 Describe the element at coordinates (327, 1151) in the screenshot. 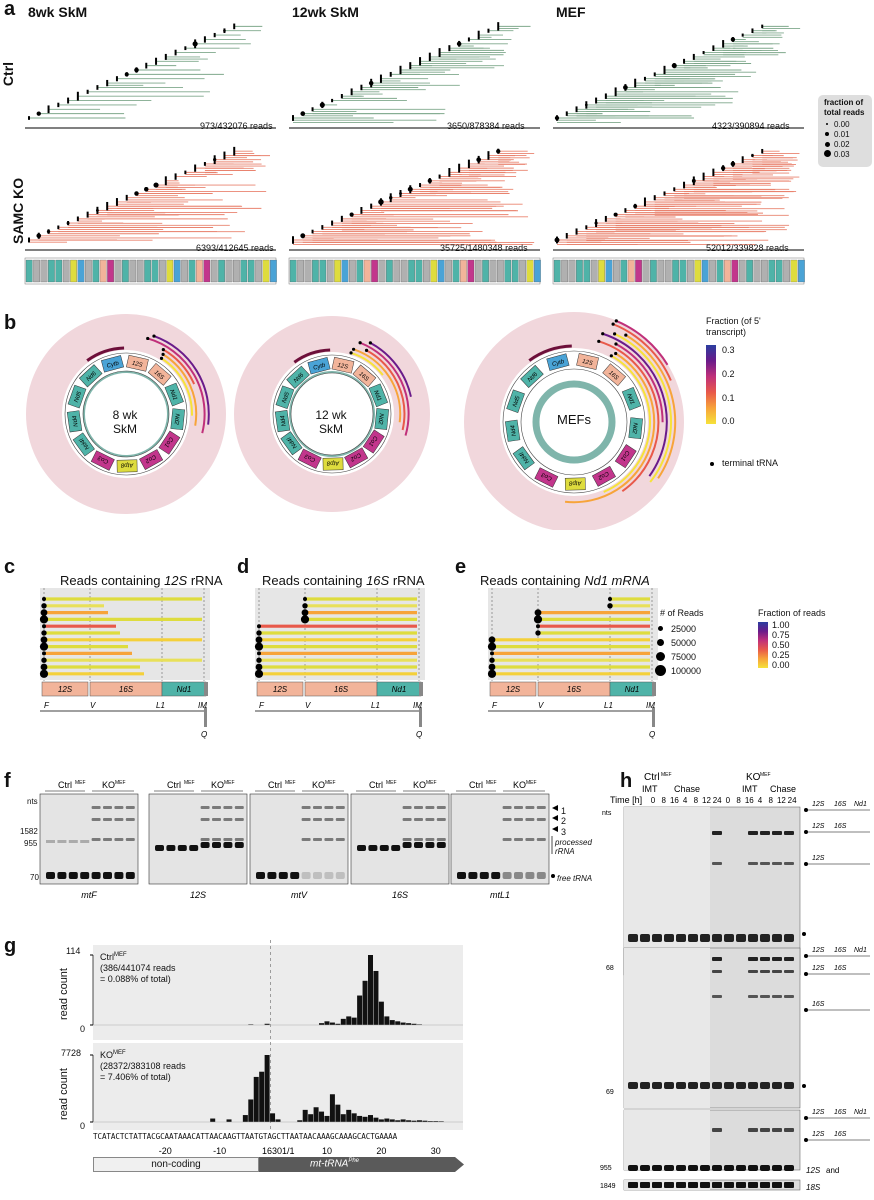

I see `x-tick-label: 10` at that location.